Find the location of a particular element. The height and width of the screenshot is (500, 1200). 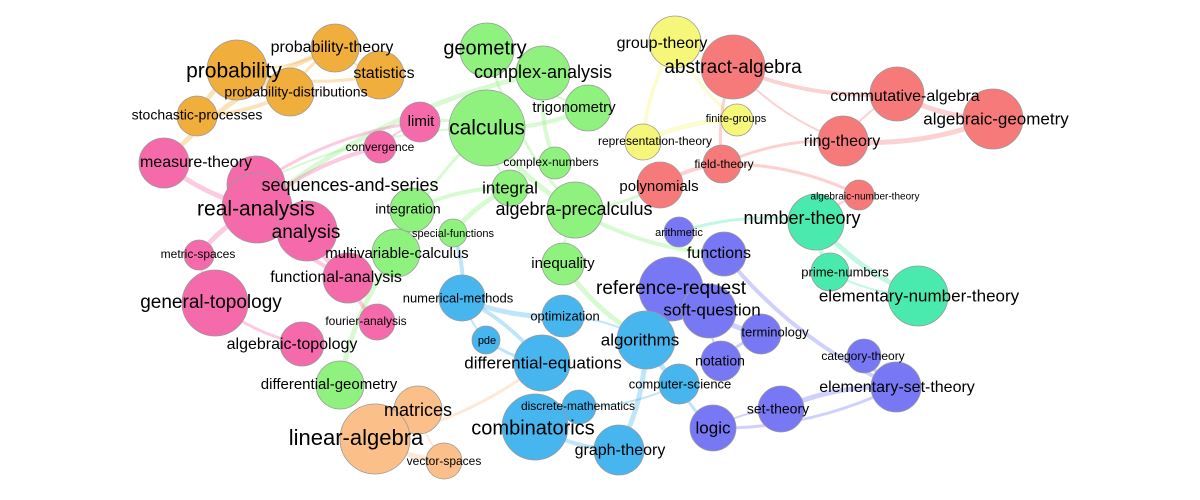

node-algebraic-geometry is located at coordinates (993, 119).